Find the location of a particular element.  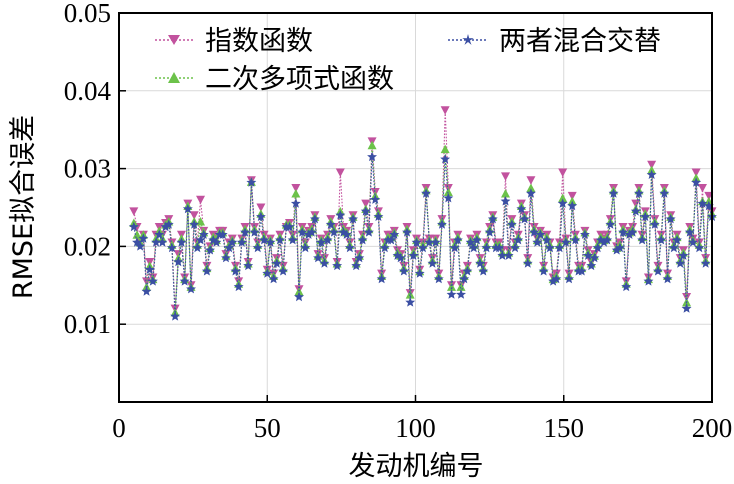

legend-item-mixed: 两者混合交替 is located at coordinates (554, 41).